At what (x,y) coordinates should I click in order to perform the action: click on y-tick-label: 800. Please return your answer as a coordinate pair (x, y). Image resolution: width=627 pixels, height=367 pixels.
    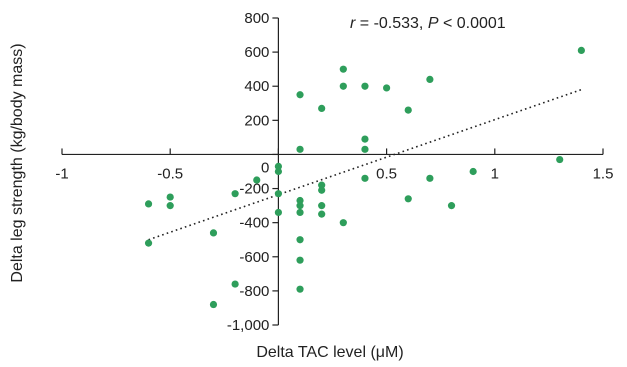
    Looking at the image, I should click on (256, 18).